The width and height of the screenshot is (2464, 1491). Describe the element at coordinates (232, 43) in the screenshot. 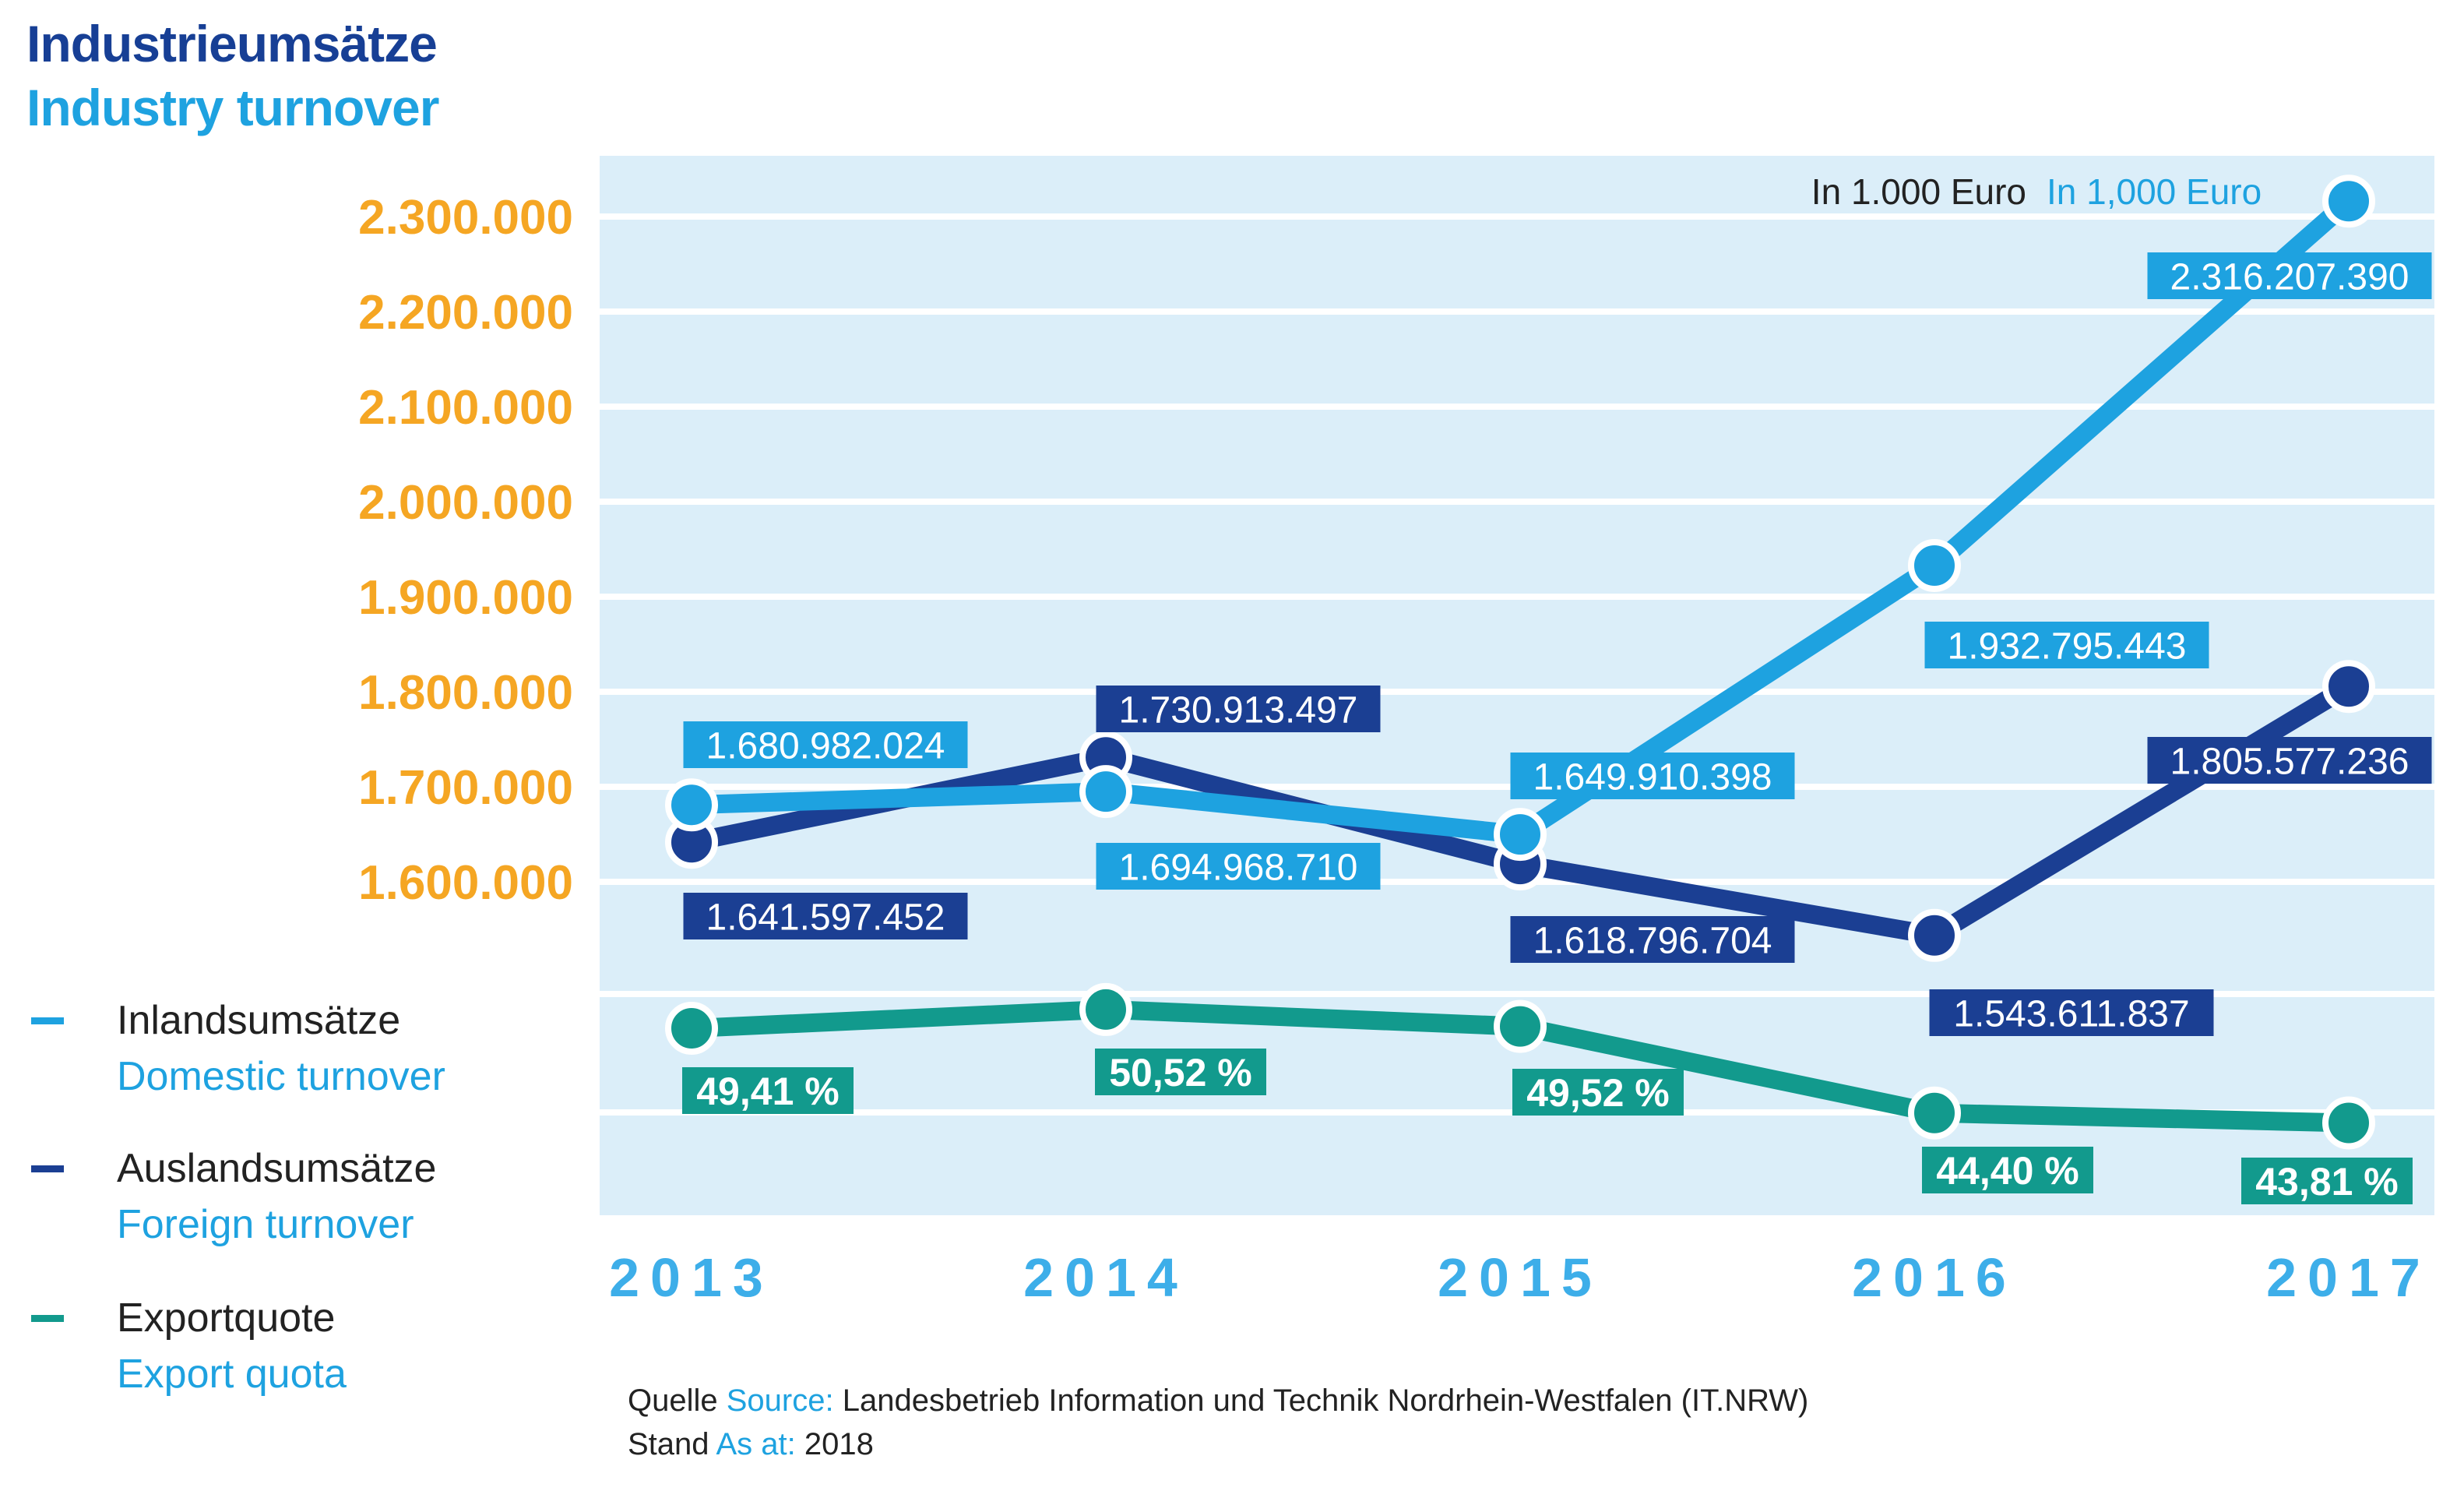

I see `chart-title-de: Industrieumsätze` at that location.